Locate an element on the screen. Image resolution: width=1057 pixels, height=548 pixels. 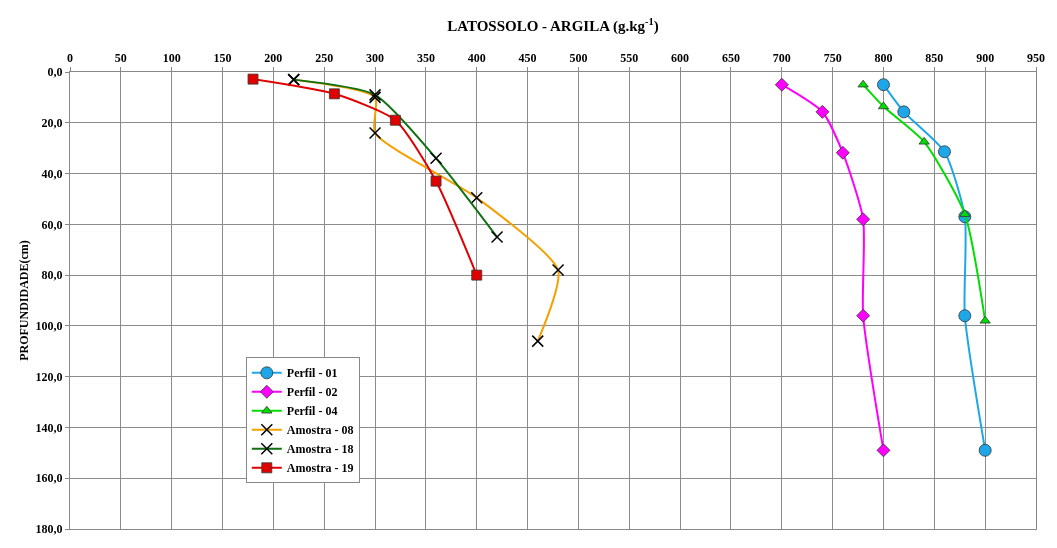
legend-label: Amostra - 19 is located at coordinates (320, 468).